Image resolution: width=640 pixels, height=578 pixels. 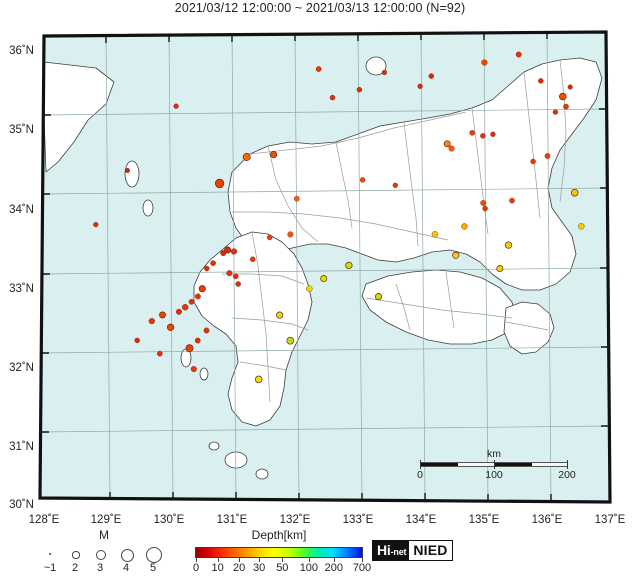 What do you see at coordinates (547, 520) in the screenshot?
I see `longitude-label: 136˚E` at bounding box center [547, 520].